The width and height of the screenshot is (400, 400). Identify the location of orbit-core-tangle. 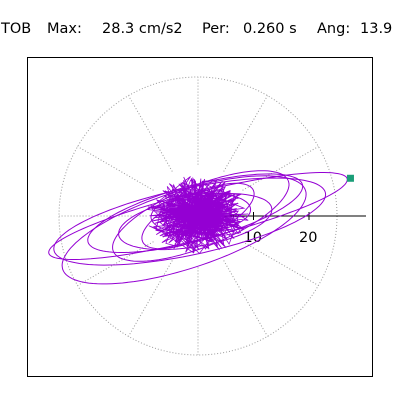
(198, 215).